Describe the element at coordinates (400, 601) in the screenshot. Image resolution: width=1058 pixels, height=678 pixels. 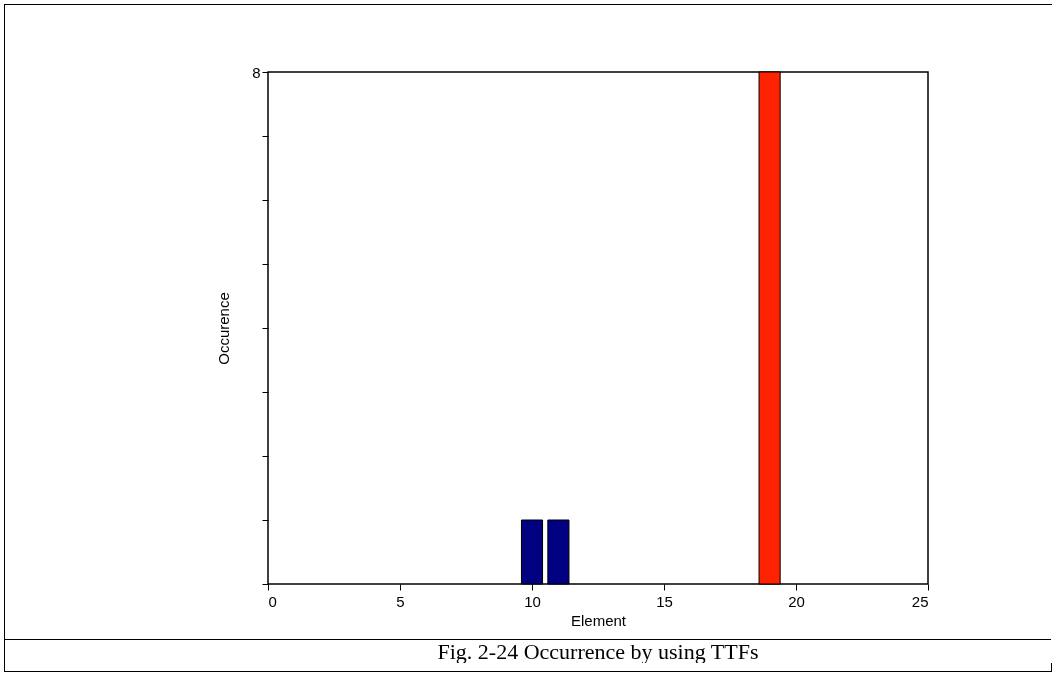
I see `x-tick-label: 5` at that location.